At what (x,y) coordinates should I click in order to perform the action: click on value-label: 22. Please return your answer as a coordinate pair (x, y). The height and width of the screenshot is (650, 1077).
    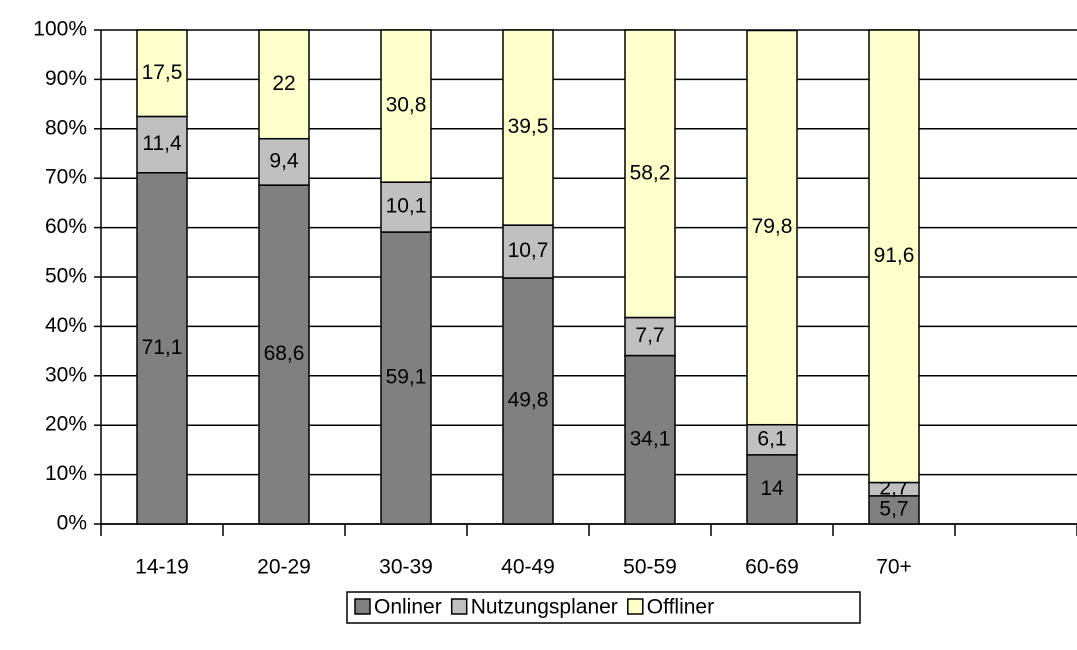
    Looking at the image, I should click on (283, 83).